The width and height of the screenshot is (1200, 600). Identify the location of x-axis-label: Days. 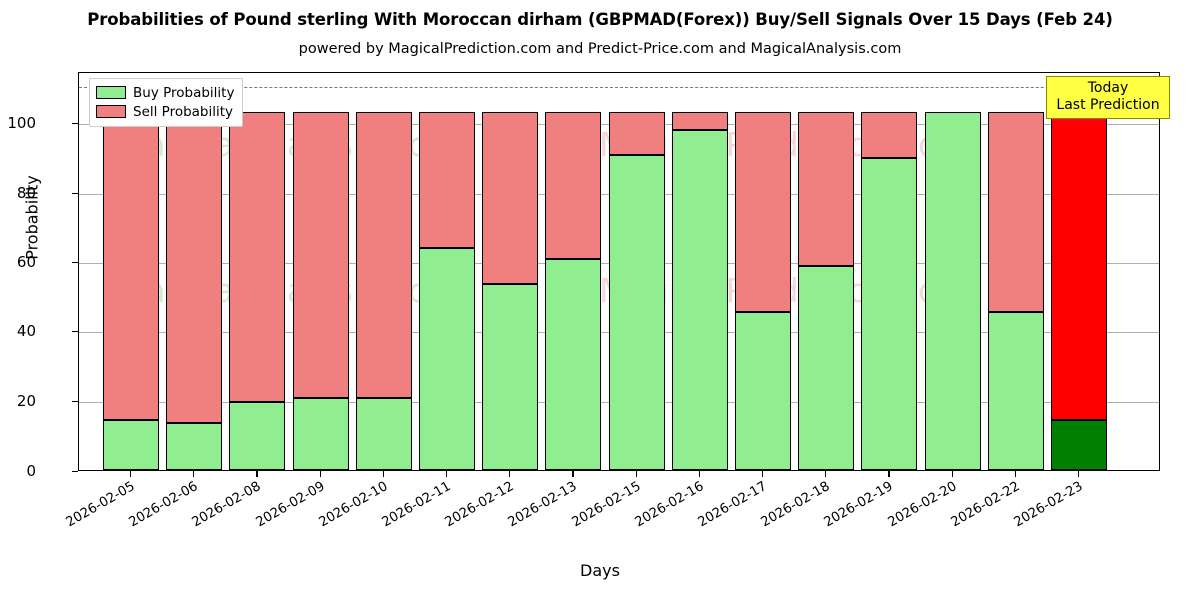
(600, 570).